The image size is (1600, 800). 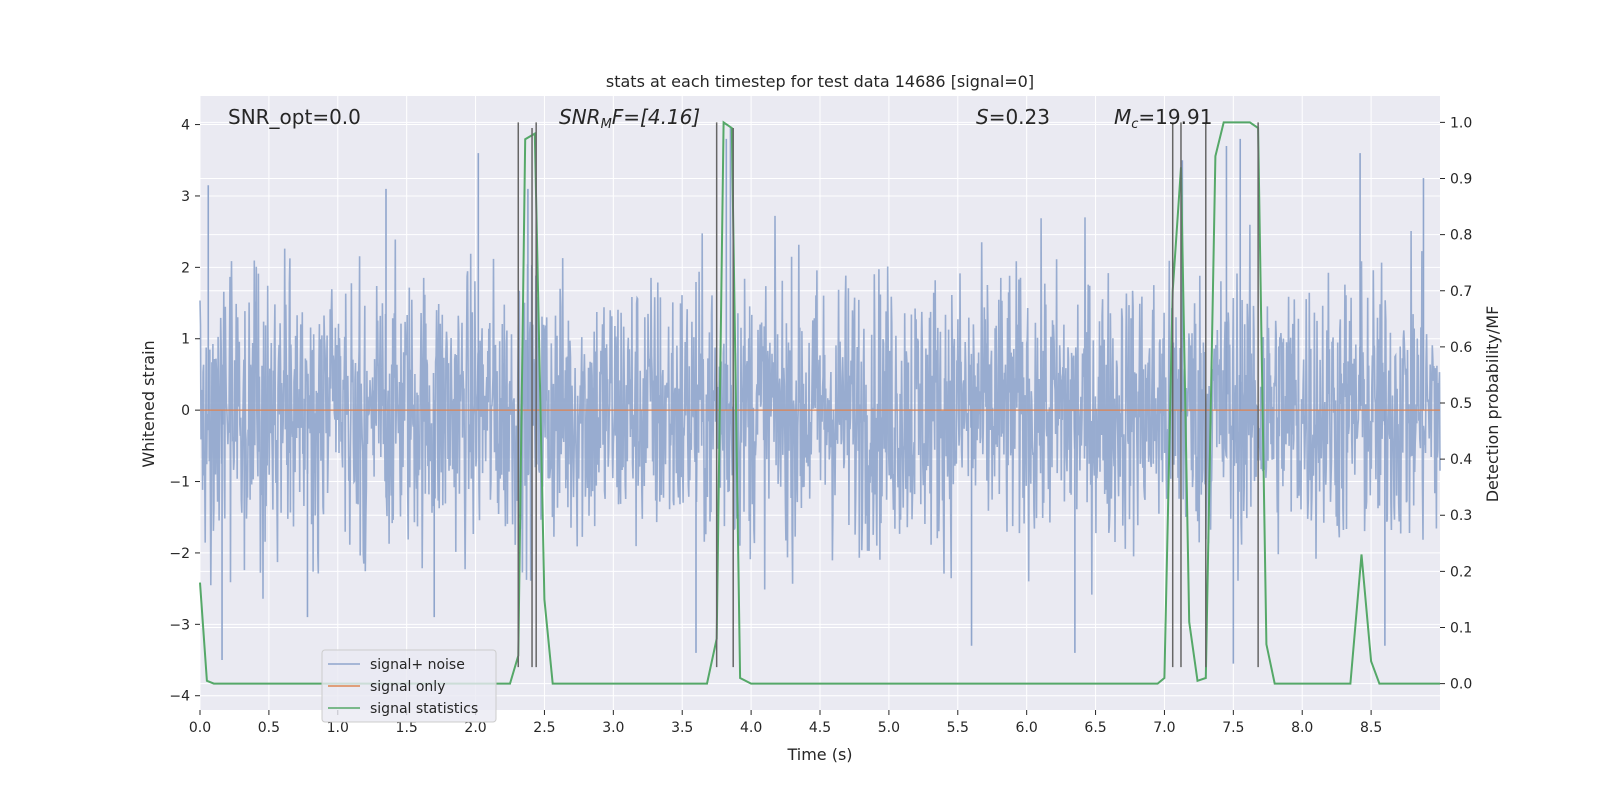 I want to click on y-tick-label-left: 4, so click(x=185, y=126).